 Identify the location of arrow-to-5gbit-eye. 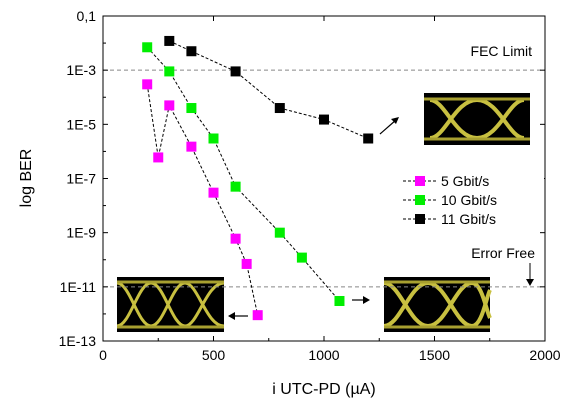
(238, 316).